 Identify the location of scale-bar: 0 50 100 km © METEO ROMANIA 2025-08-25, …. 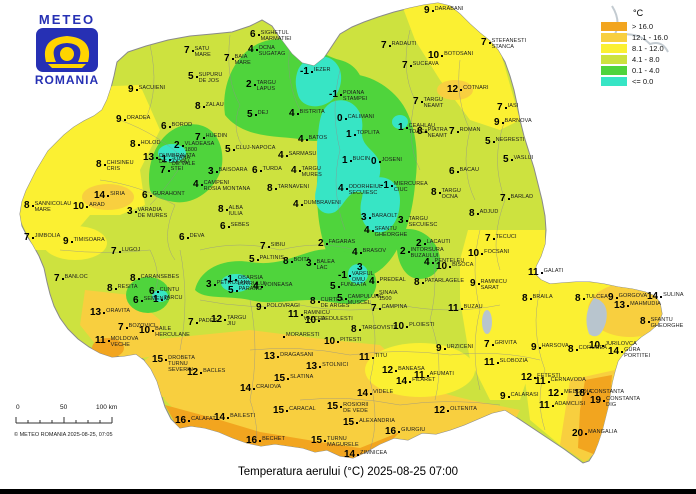
(70, 421).